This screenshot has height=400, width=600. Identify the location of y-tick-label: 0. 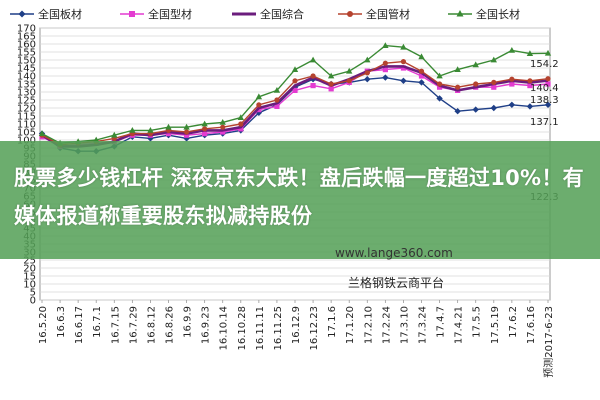
(33, 301).